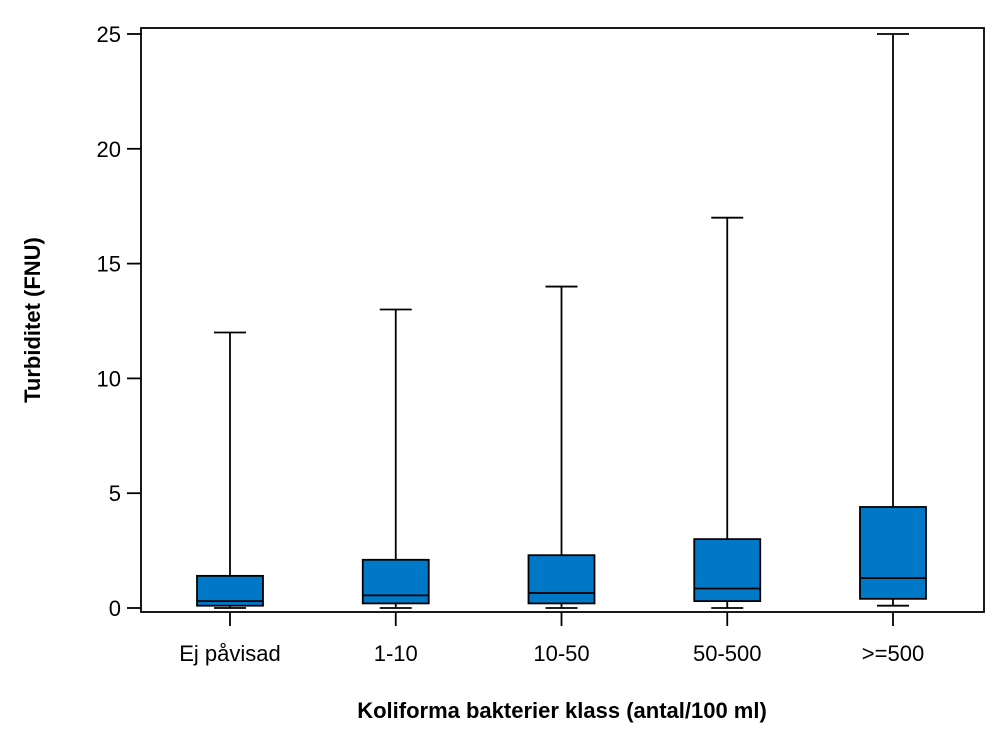 Image resolution: width=1000 pixels, height=750 pixels. Describe the element at coordinates (119, 321) in the screenshot. I see `y-axis: 0 5 10 15 20 25` at that location.